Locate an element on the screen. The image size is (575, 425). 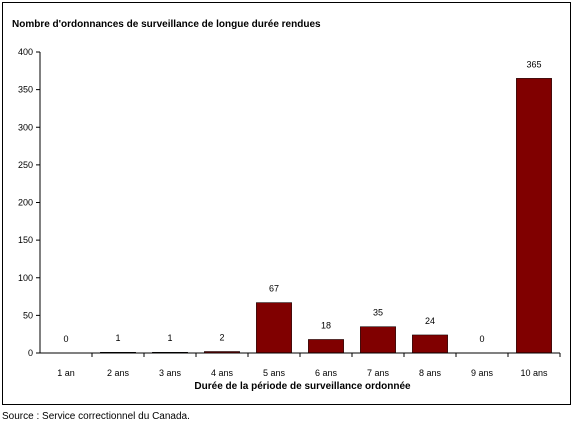
y-tick-label: 300 is located at coordinates (25, 127).